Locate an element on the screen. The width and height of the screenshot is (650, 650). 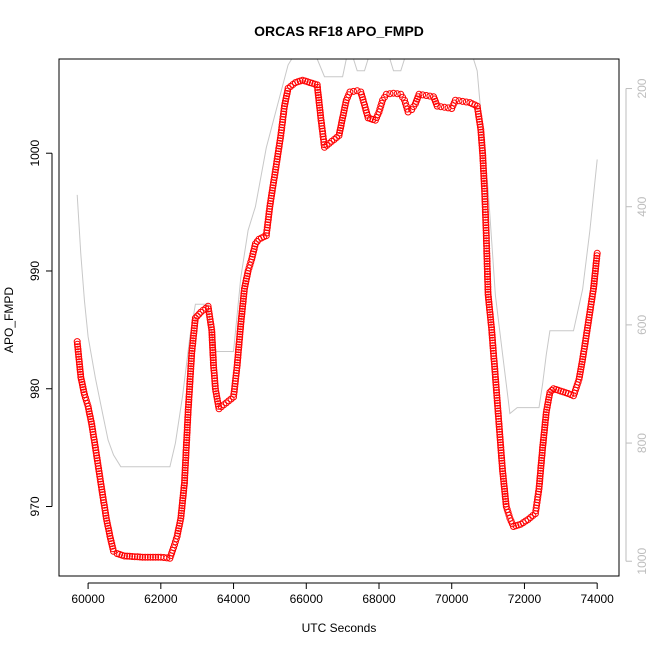
x-tick-label: 70000 is located at coordinates (452, 599).